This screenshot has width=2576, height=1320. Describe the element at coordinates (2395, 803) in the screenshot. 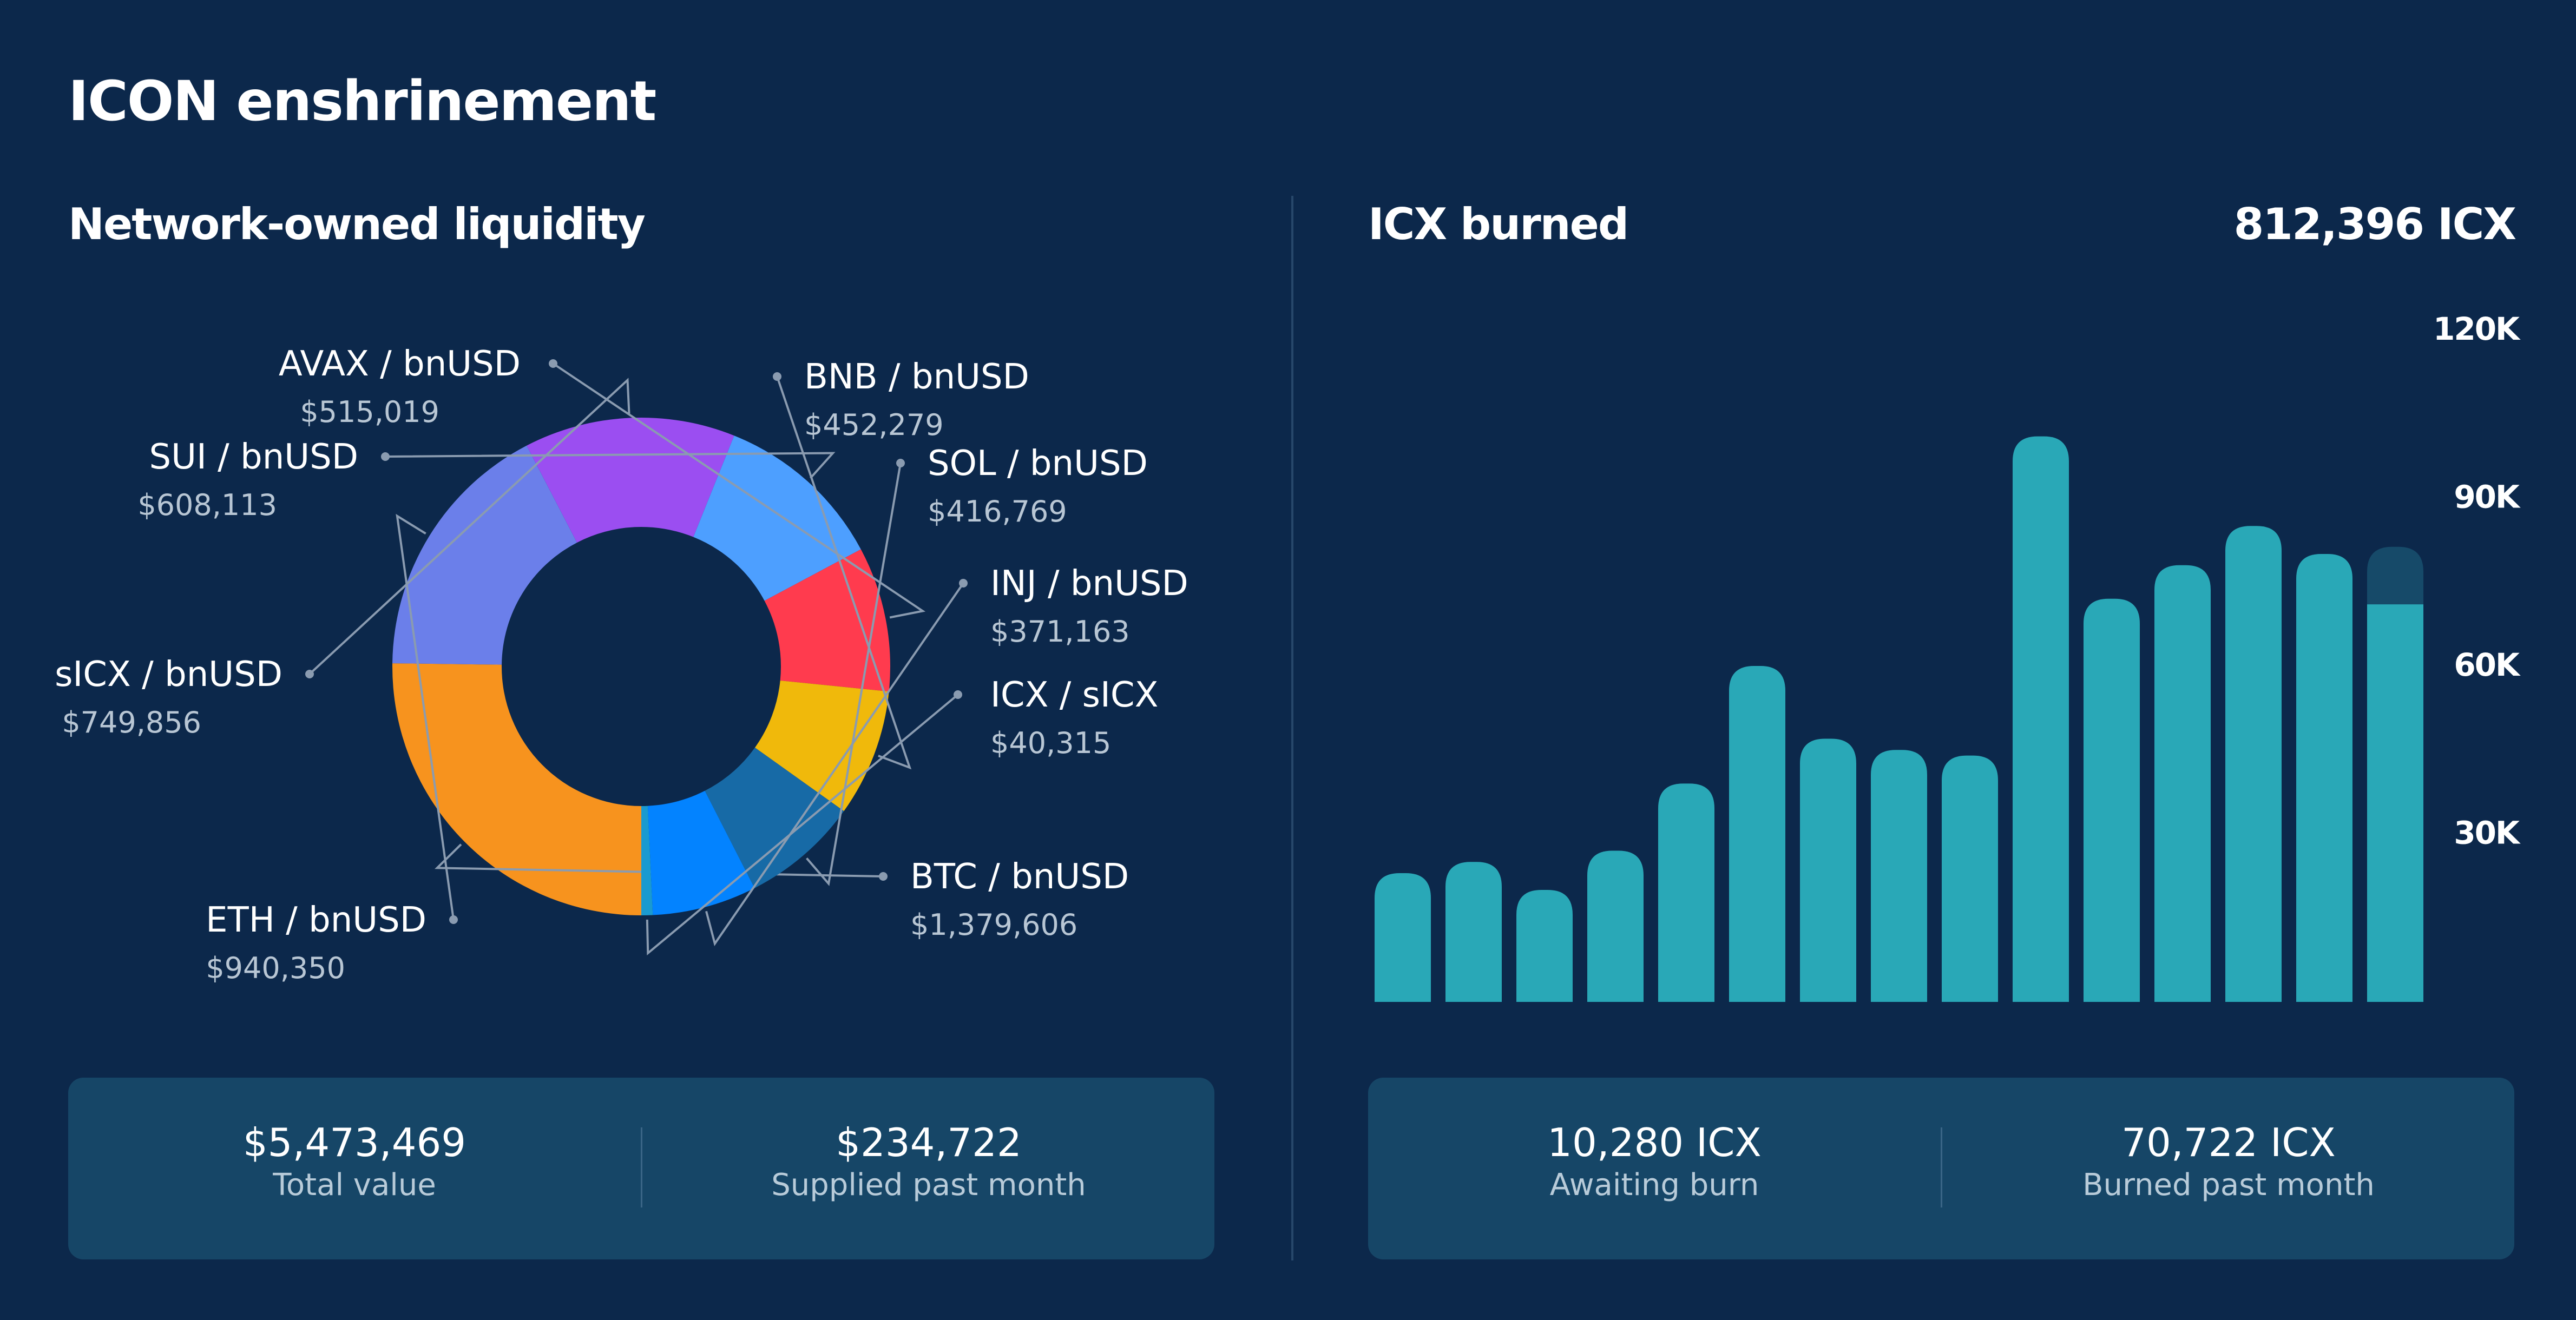

I see `bar-burned` at that location.